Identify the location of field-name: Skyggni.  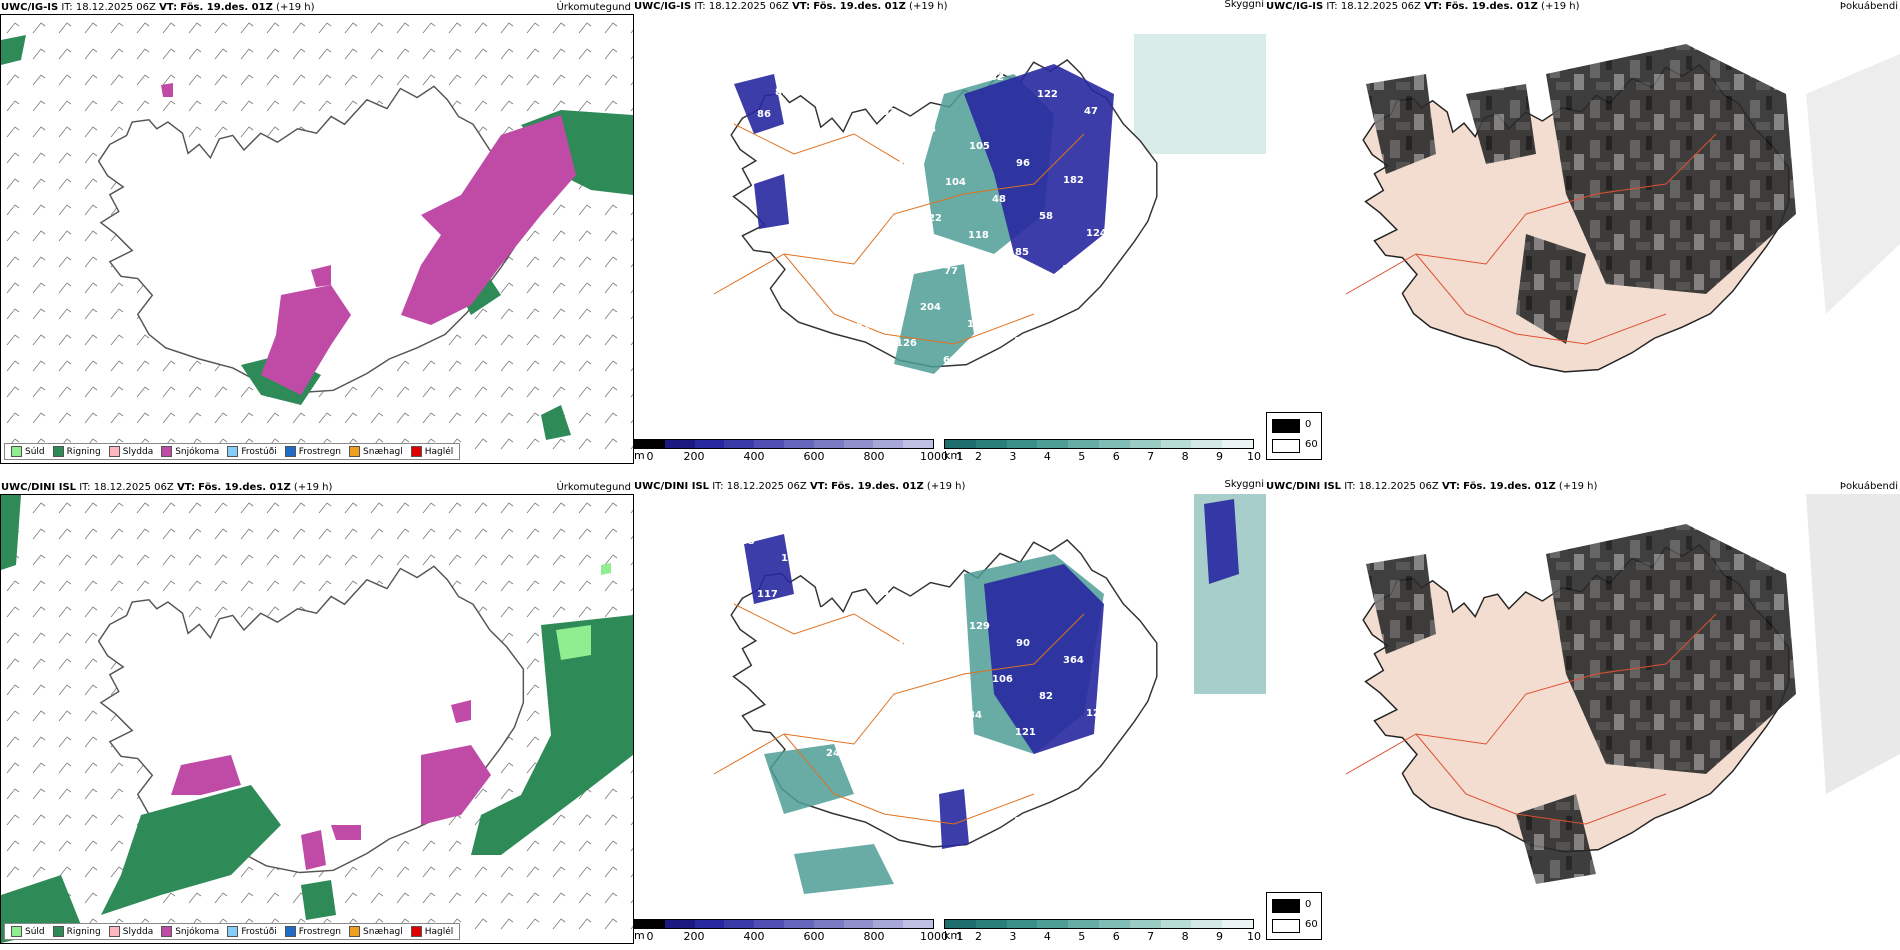
(1244, 484).